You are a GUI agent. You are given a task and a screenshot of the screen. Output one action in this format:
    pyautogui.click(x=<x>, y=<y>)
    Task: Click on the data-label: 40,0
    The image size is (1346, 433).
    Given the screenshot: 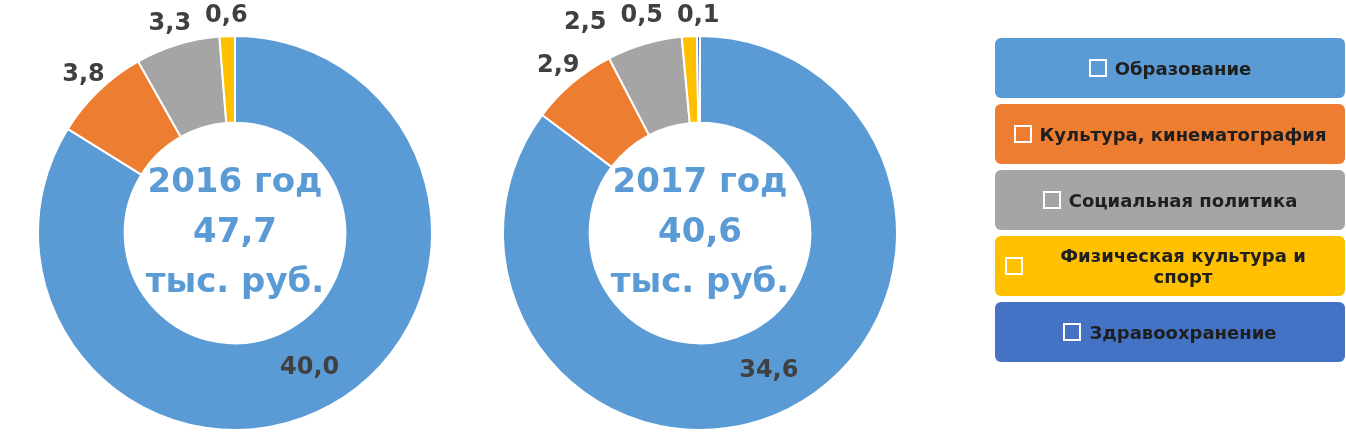 What is the action you would take?
    pyautogui.click(x=310, y=365)
    